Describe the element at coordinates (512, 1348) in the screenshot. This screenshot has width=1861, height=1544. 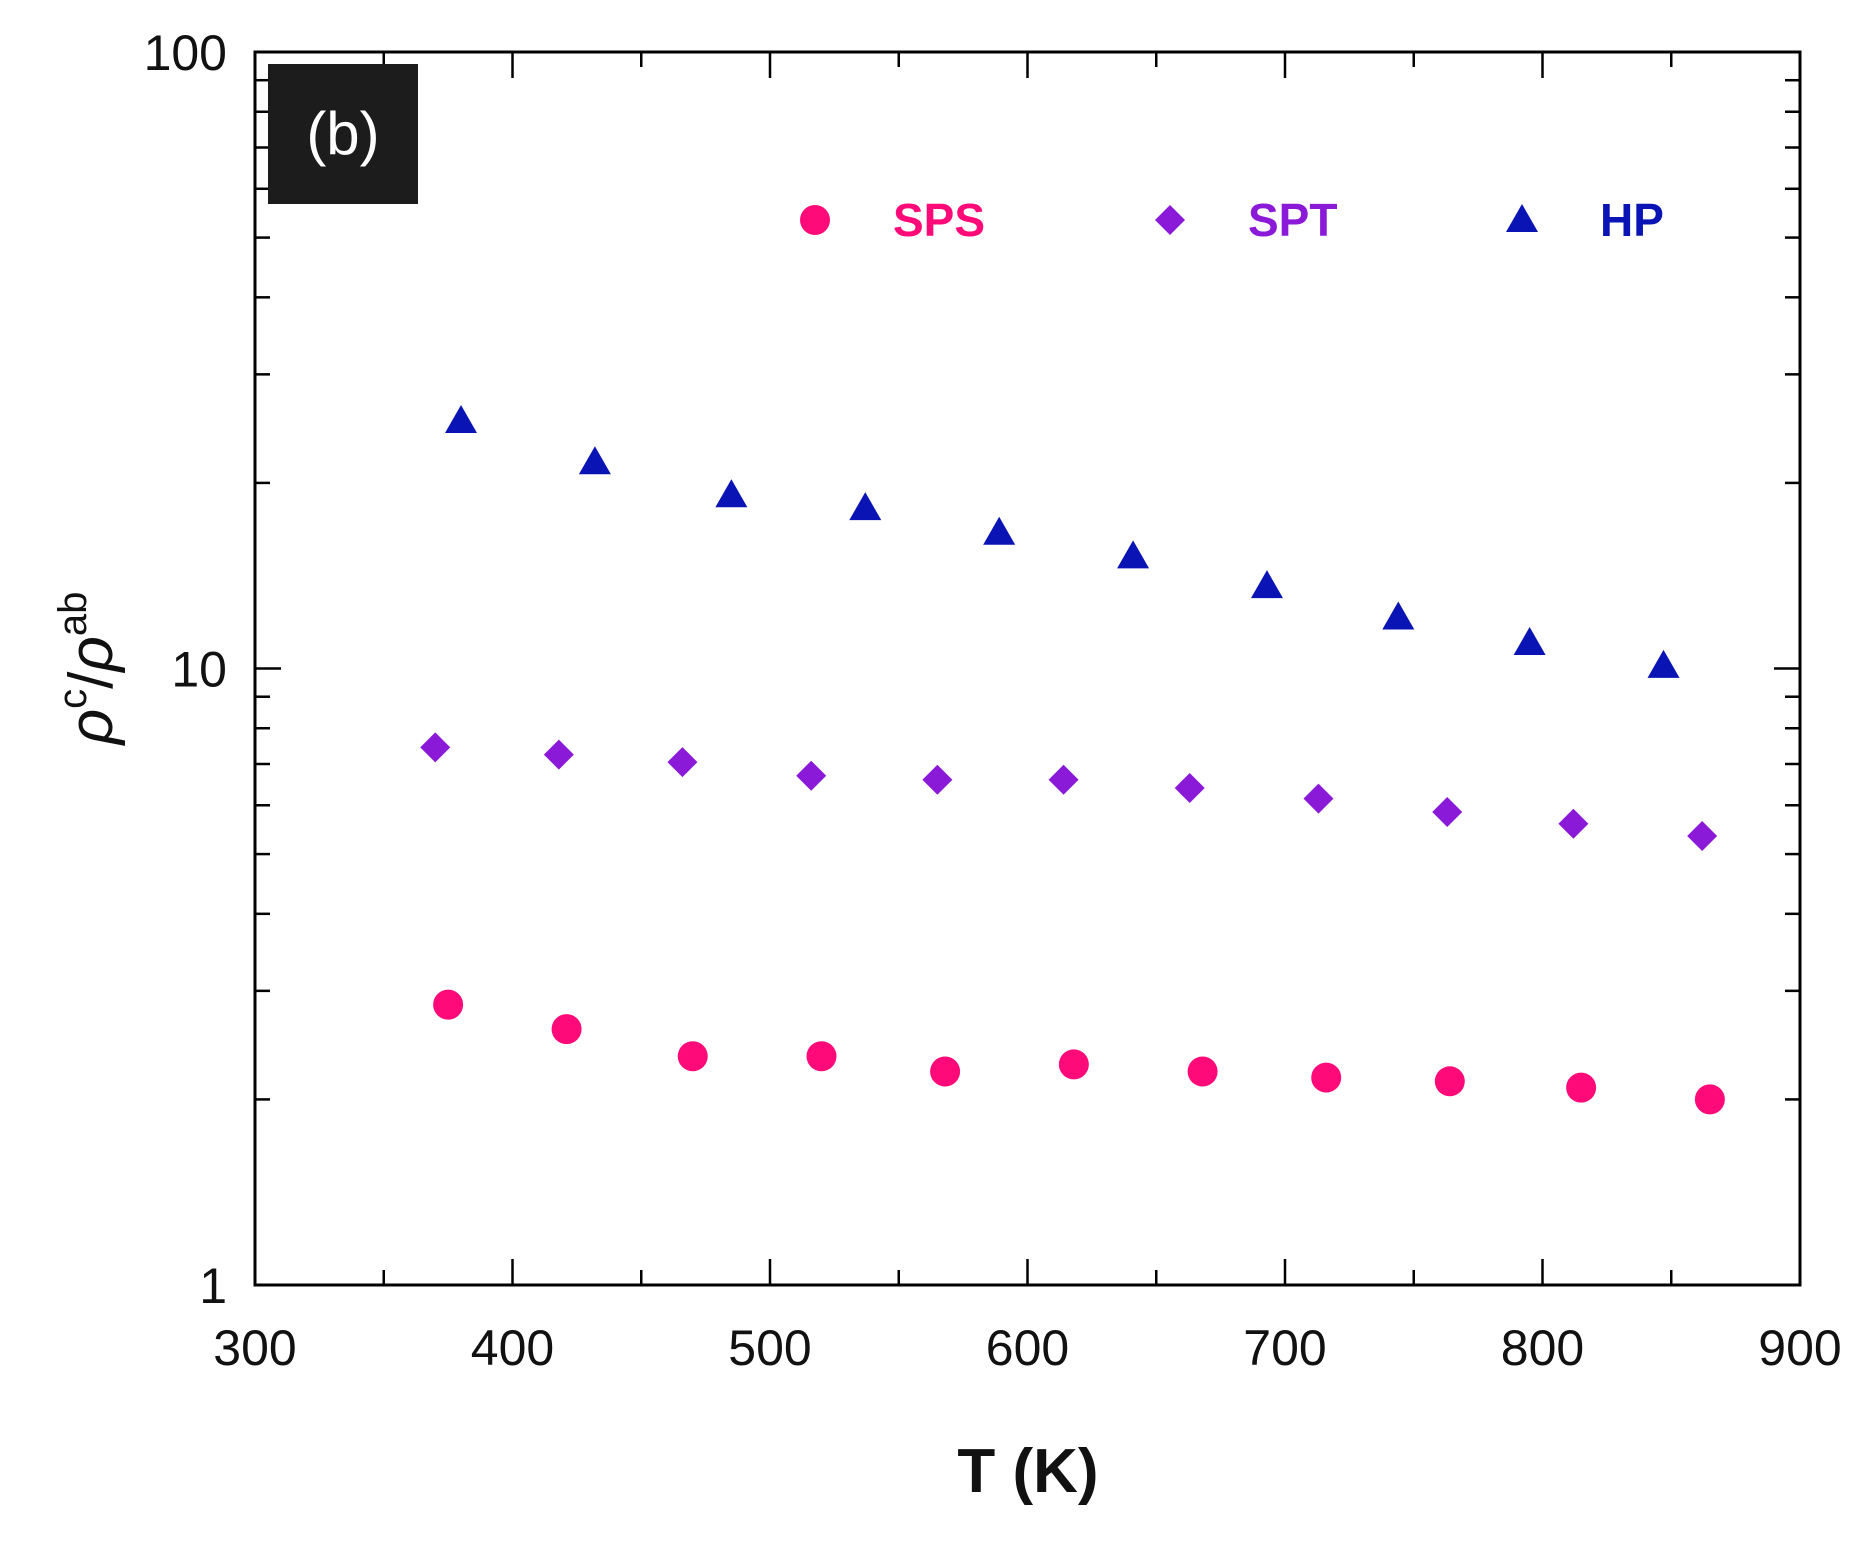
I see `x-tick-label: 400` at that location.